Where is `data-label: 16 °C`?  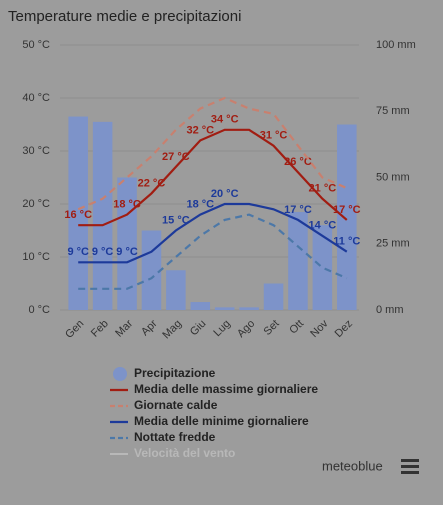
data-label: 16 °C is located at coordinates (78, 215).